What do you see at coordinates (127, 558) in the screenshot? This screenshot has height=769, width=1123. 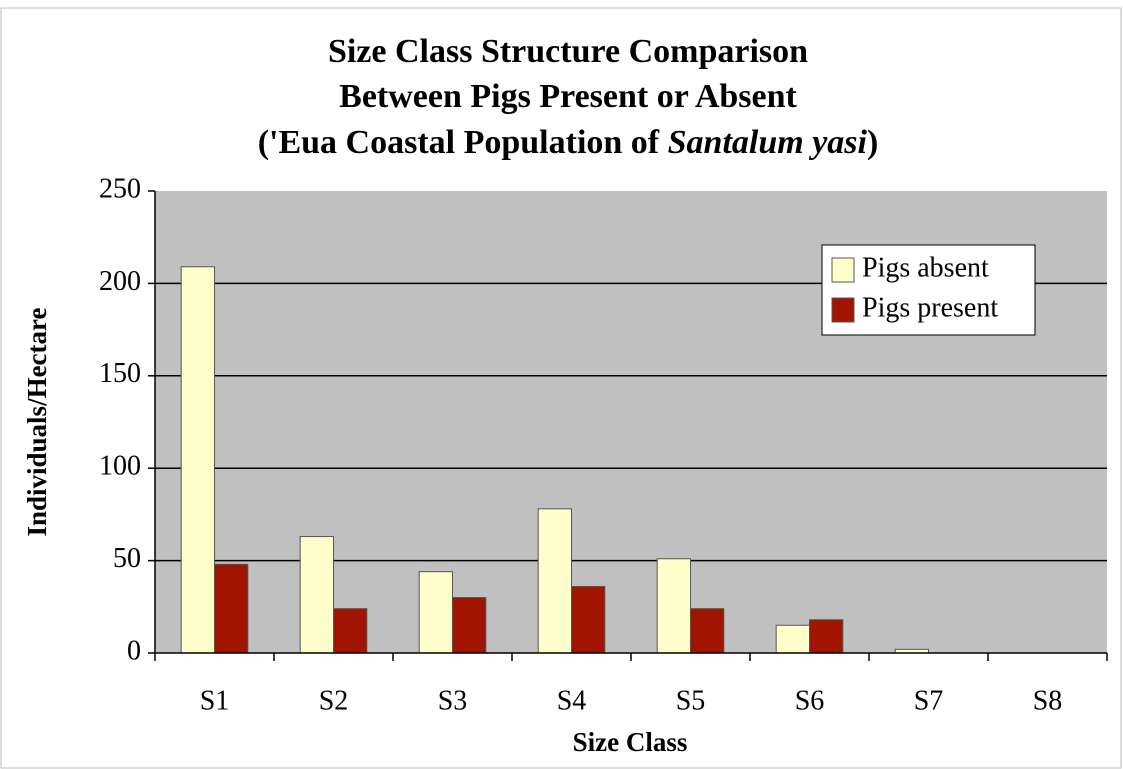 I see `y-tick-label: 50` at bounding box center [127, 558].